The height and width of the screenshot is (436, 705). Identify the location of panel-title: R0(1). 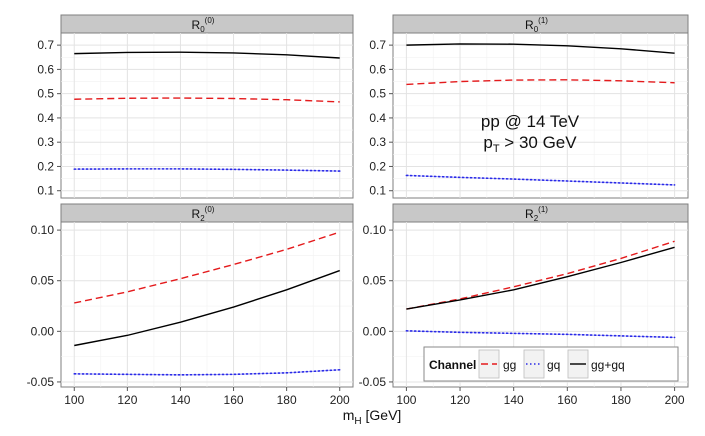
(536, 25).